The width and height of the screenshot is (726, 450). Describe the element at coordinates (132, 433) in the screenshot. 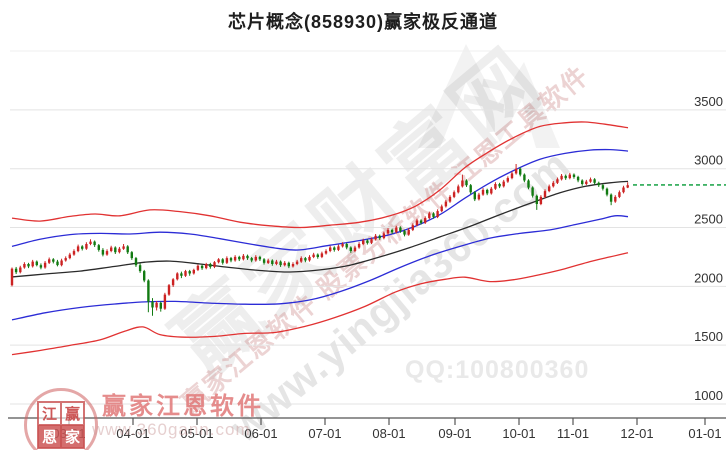

I see `x-axis-label: 04-01` at that location.